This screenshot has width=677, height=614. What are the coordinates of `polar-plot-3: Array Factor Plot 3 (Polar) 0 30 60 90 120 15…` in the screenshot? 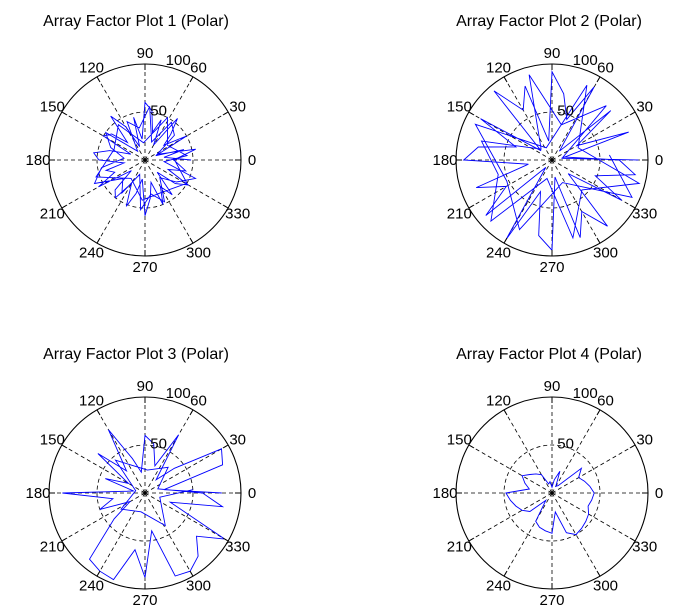 It's located at (140, 477).